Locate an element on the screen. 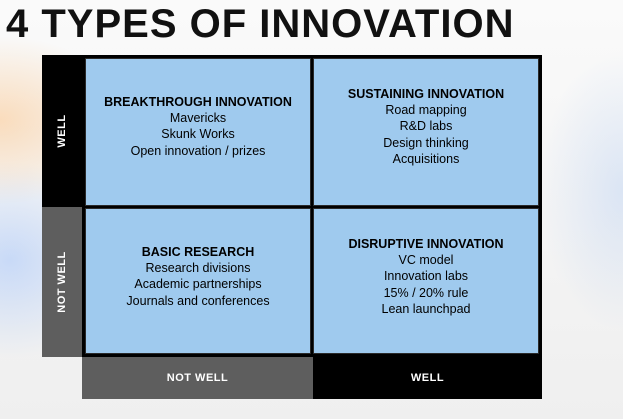 This screenshot has width=623, height=419. list-item: Skunk Works is located at coordinates (198, 134).